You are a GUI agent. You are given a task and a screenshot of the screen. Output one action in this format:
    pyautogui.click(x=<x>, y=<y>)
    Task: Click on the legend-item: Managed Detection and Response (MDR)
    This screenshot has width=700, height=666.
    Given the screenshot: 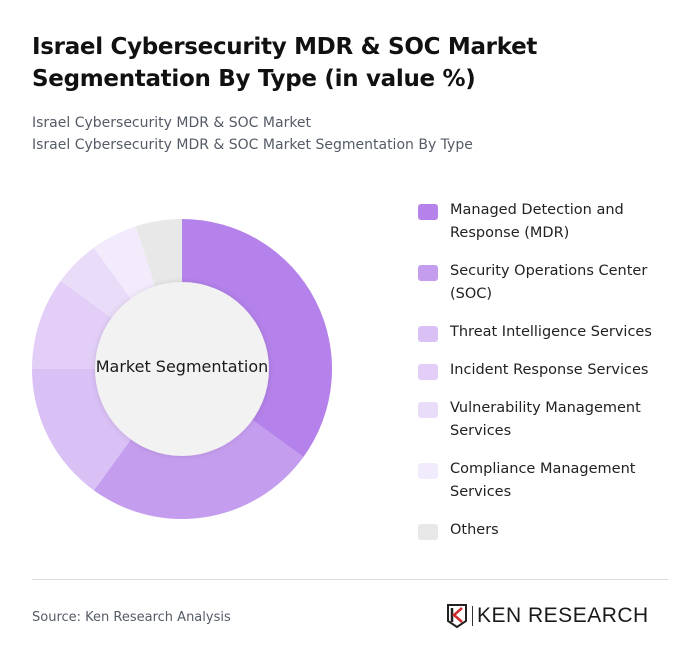 What is the action you would take?
    pyautogui.click(x=548, y=222)
    